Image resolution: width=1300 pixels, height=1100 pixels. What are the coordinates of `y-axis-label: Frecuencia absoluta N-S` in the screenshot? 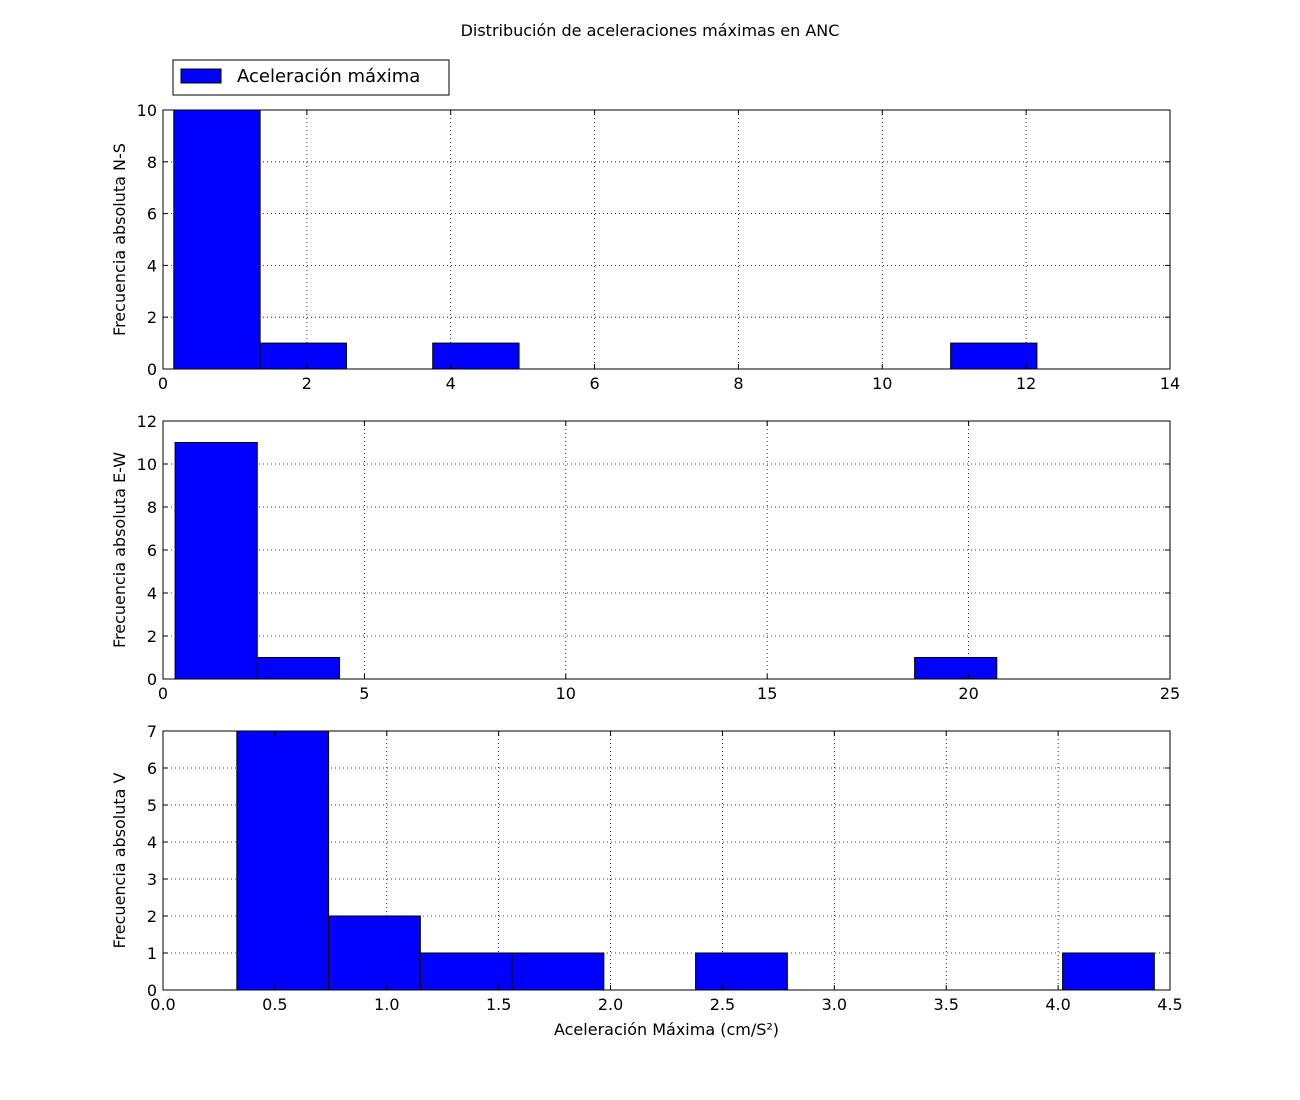 It's located at (119, 239).